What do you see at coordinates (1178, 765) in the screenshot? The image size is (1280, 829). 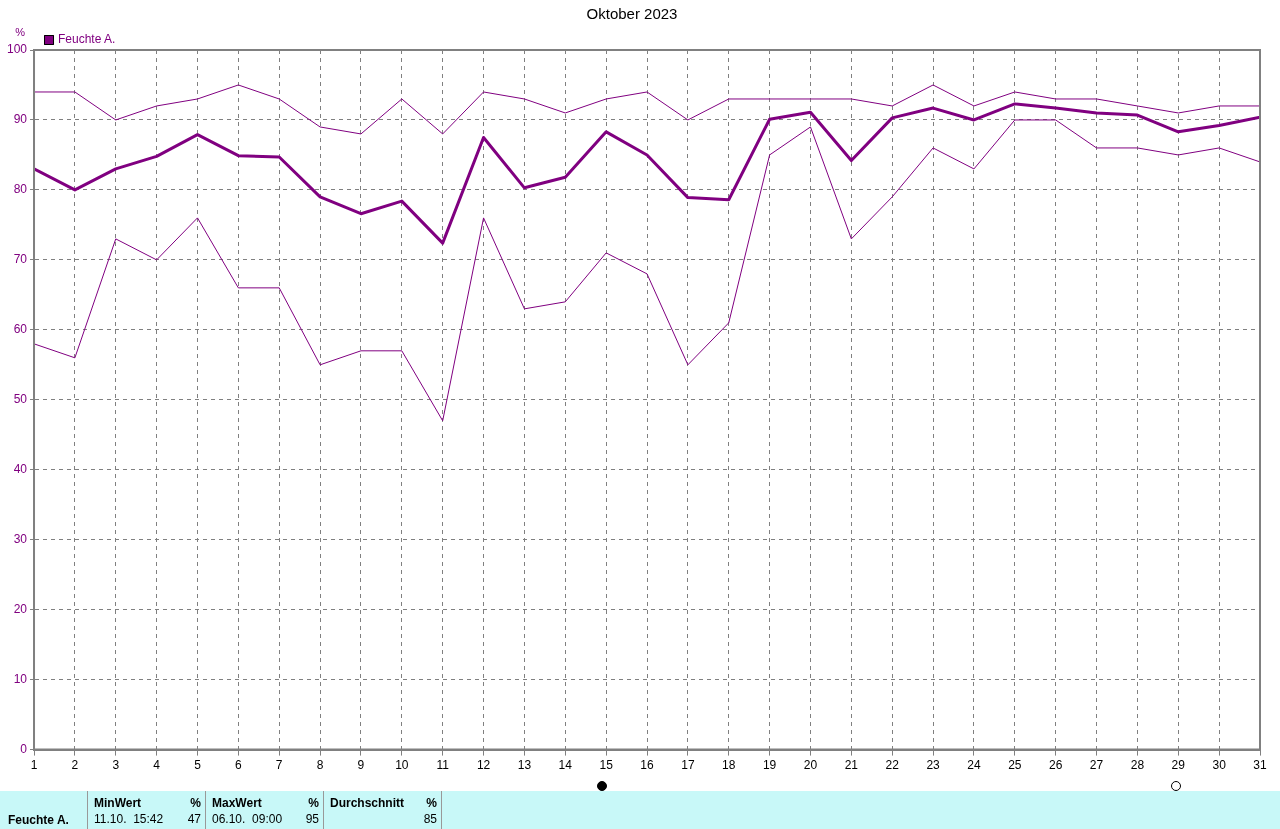 I see `x-tick-label: 29` at bounding box center [1178, 765].